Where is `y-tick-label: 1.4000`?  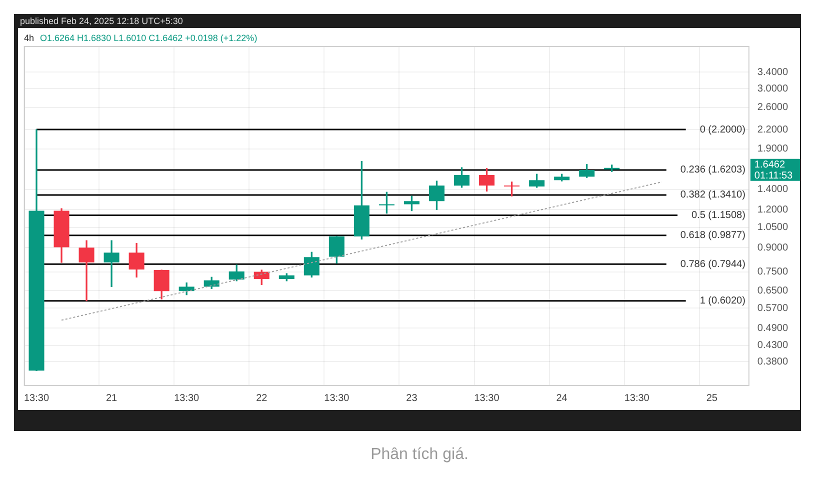 y-tick-label: 1.4000 is located at coordinates (772, 190).